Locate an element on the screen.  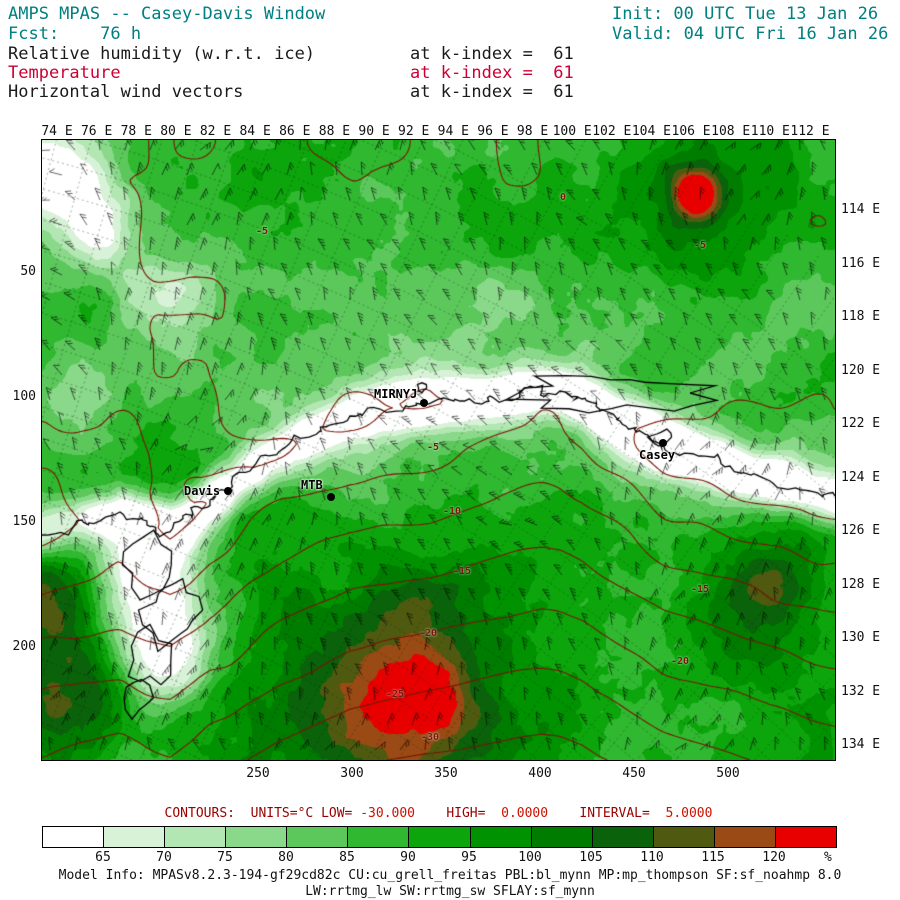
colorbar-tick-label: 100 is located at coordinates (530, 857).